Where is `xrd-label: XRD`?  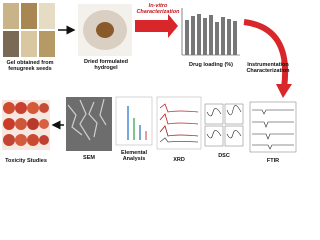
xrd-label: XRD is located at coordinates (179, 160).